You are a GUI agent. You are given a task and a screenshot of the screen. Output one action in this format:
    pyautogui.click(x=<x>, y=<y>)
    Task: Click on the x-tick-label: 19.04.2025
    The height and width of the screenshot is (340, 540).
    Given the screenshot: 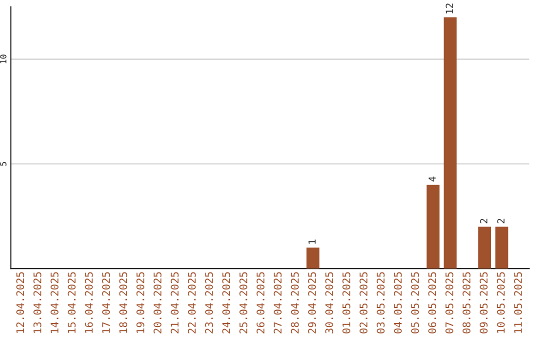 What is the action you would take?
    pyautogui.click(x=140, y=302)
    